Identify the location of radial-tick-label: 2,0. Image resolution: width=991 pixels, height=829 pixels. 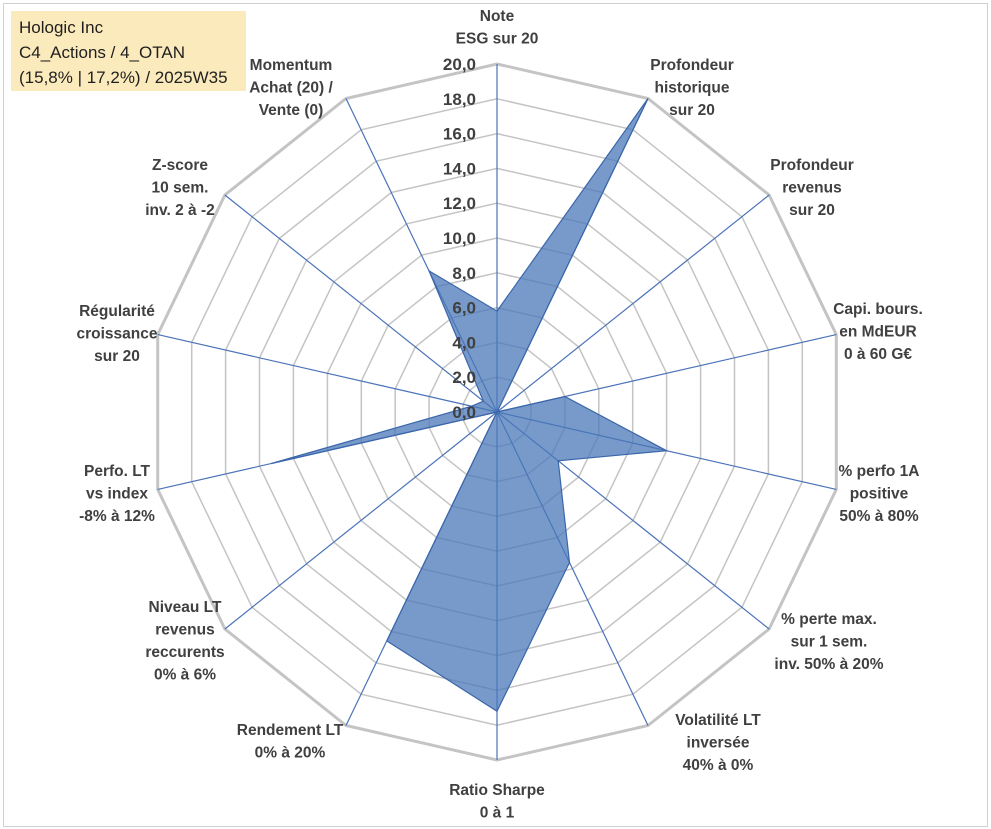
(464, 377).